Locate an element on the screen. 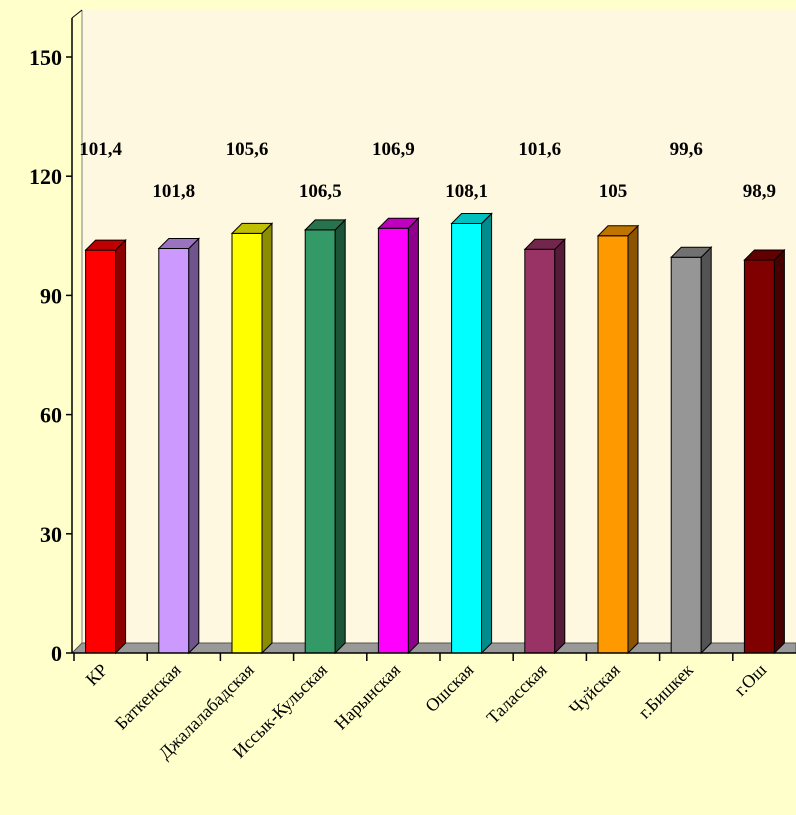 The width and height of the screenshot is (796, 815). y-tick-label: 120 is located at coordinates (45, 176).